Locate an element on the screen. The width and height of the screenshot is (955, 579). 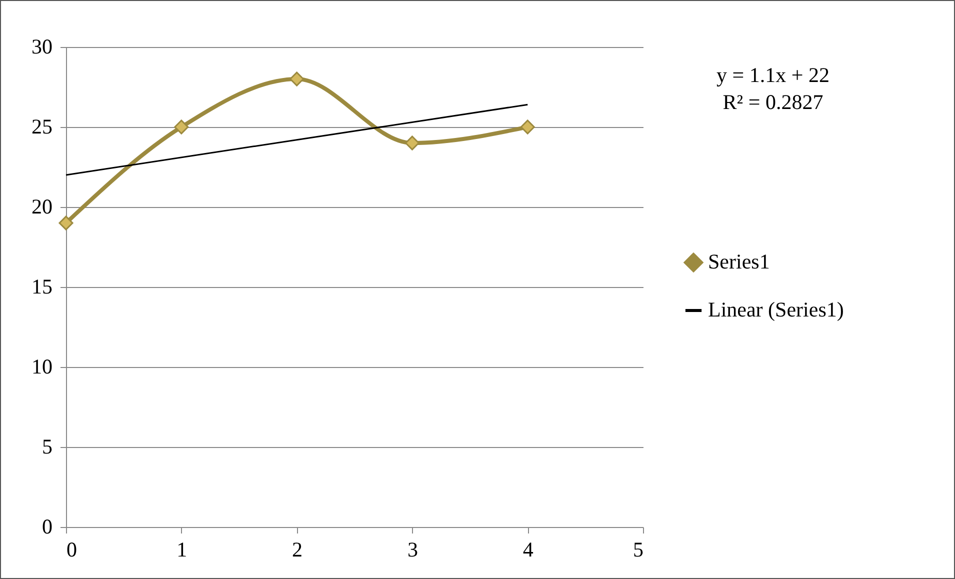
y-tick-label: 10 is located at coordinates (42, 366).